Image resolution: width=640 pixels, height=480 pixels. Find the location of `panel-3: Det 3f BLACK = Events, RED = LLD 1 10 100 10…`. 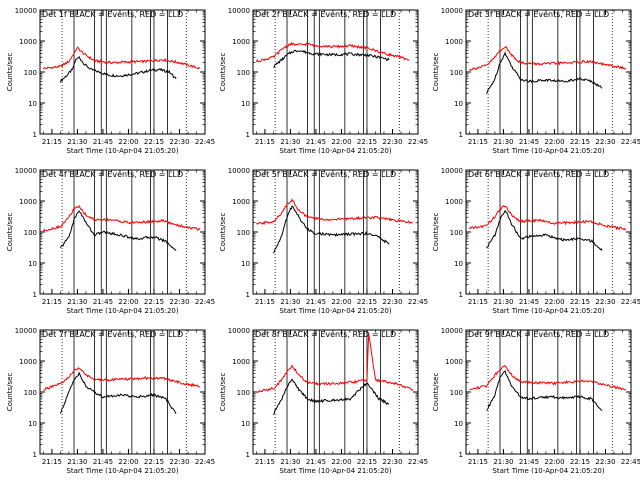

panel-3: Det 3f BLACK = Events, RED = LLD 1 10 100 10… is located at coordinates (536, 81).